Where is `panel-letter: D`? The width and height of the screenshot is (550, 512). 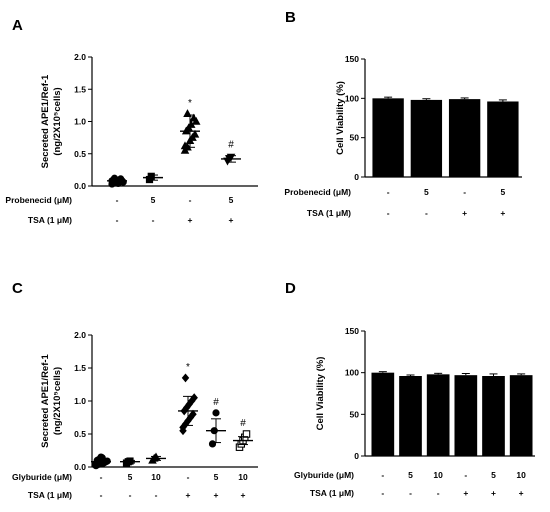 panel-letter: D is located at coordinates (290, 288).